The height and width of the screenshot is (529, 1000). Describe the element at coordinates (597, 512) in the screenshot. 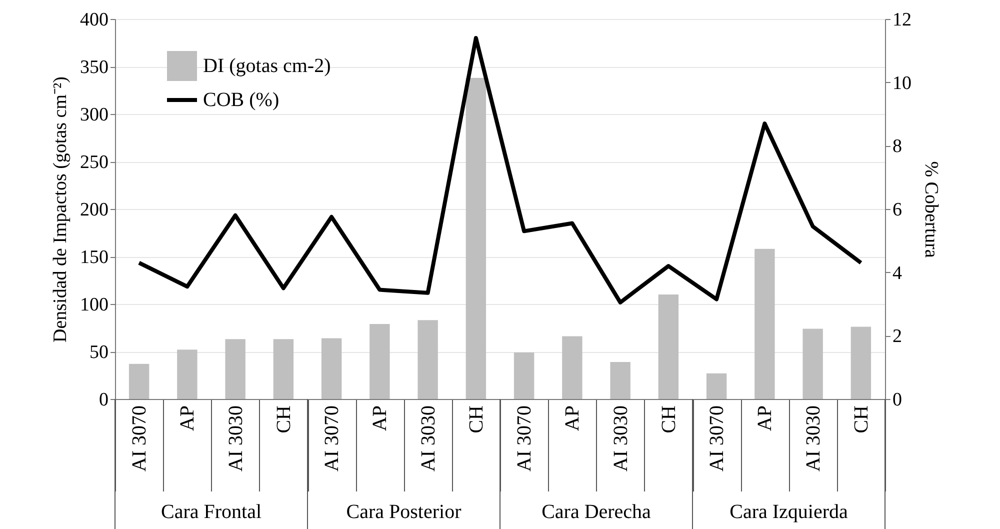

I see `text: Cara Derecha` at that location.